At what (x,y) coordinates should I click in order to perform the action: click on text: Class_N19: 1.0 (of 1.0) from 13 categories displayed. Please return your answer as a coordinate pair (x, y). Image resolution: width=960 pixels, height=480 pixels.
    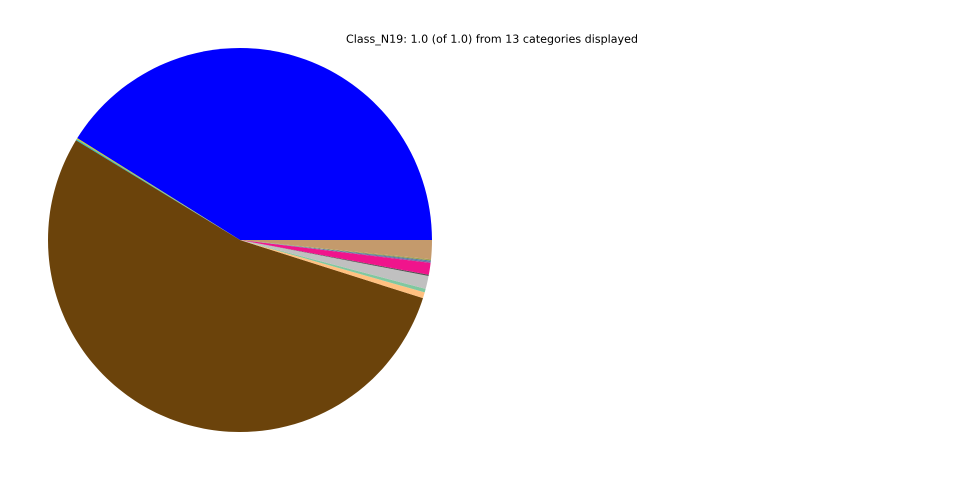
    Looking at the image, I should click on (491, 40).